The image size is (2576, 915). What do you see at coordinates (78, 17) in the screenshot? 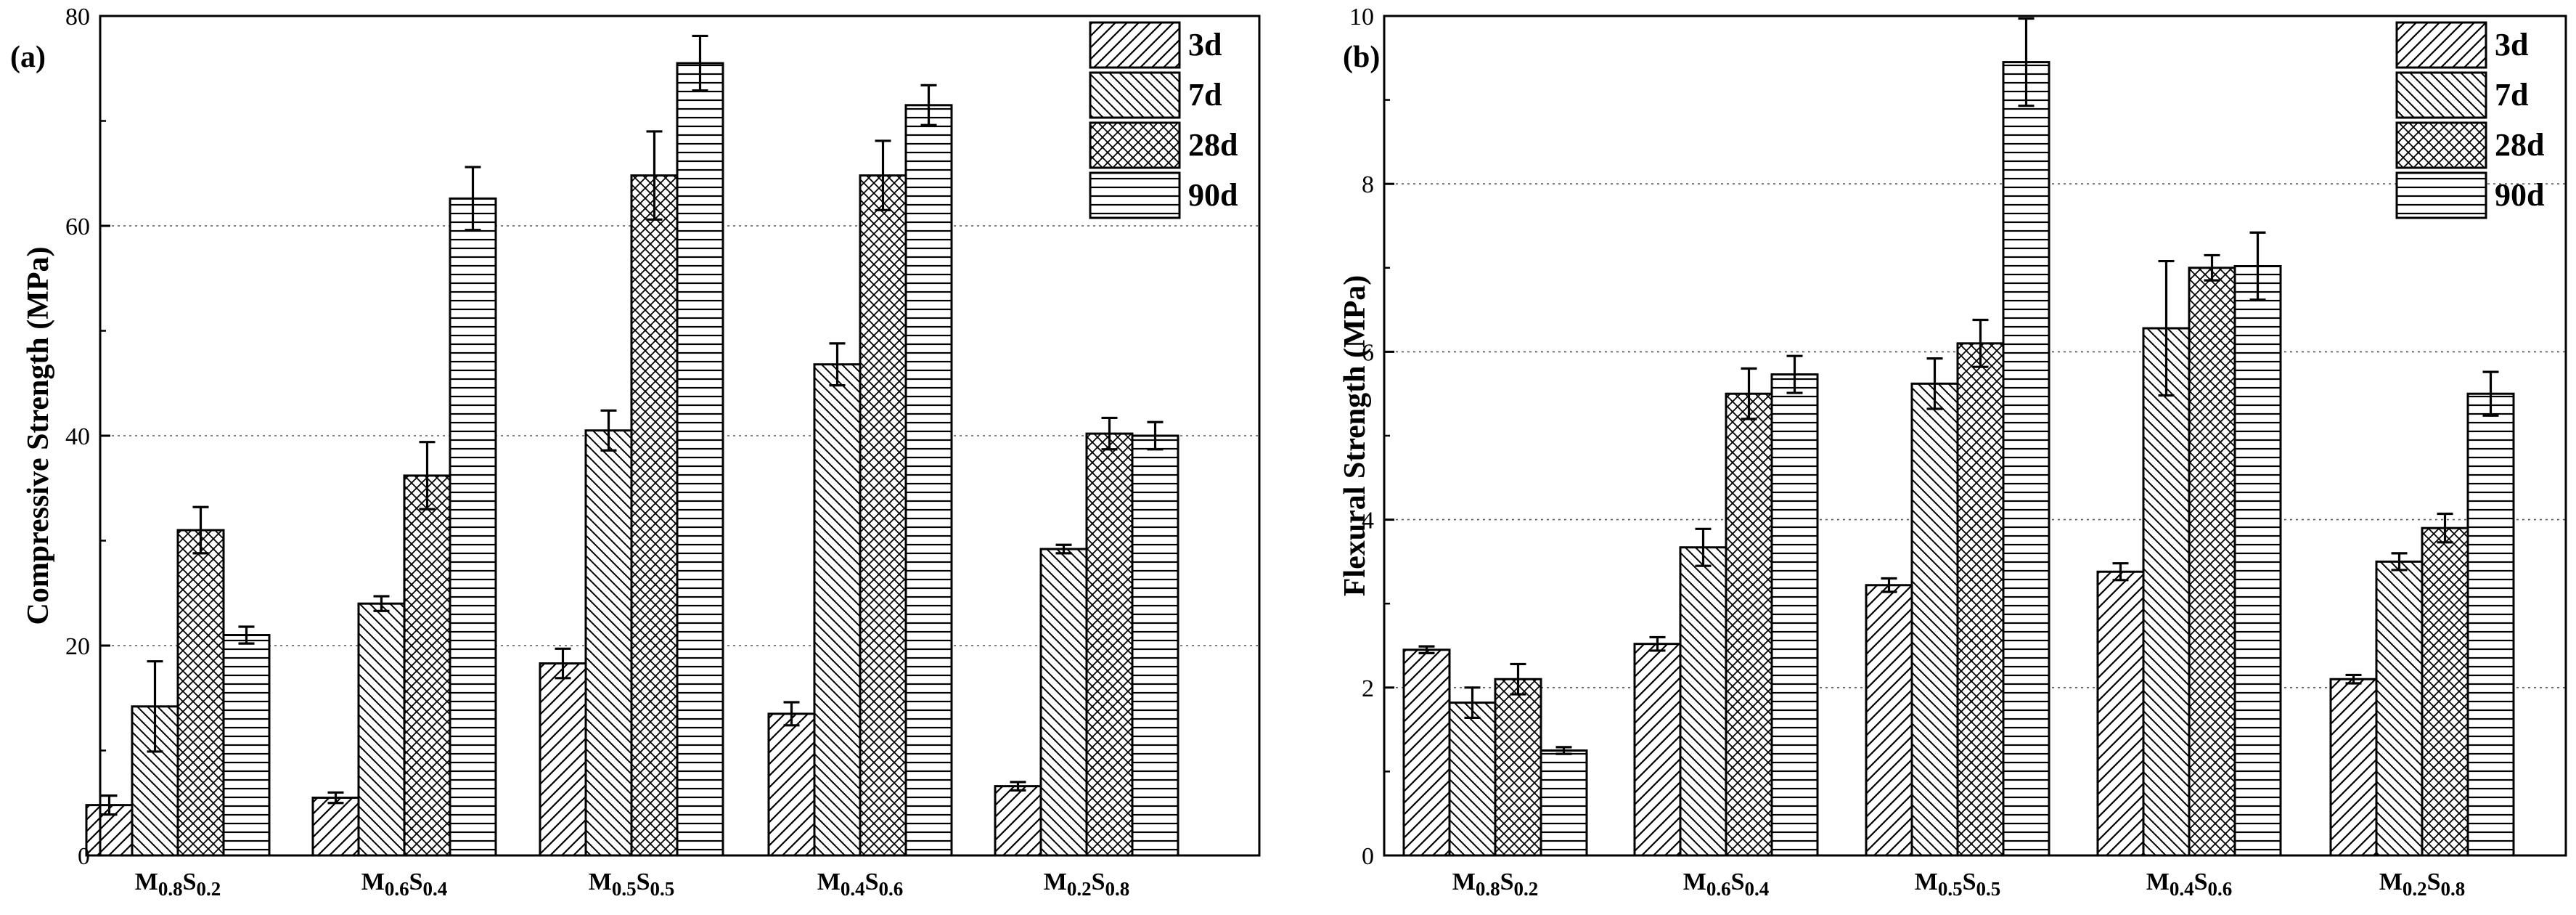
I see `y-tick-label: 80` at bounding box center [78, 17].